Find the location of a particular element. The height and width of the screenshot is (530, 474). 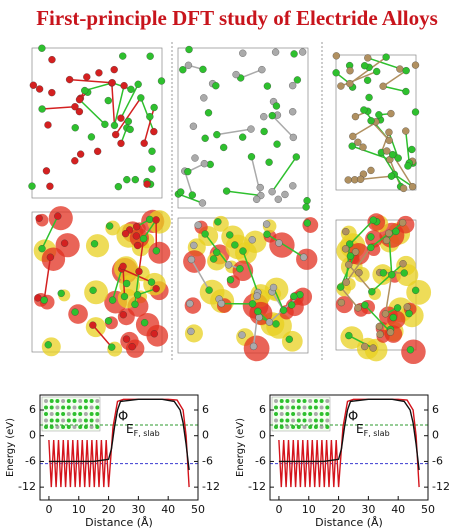

x-axis-label: Distance (Å) is located at coordinates (349, 522).